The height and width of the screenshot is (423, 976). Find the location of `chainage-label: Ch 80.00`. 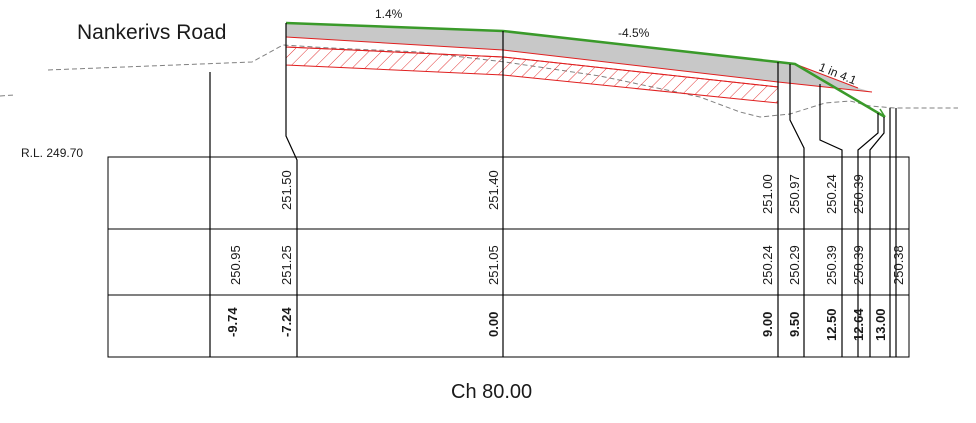

chainage-label: Ch 80.00 is located at coordinates (491, 392).